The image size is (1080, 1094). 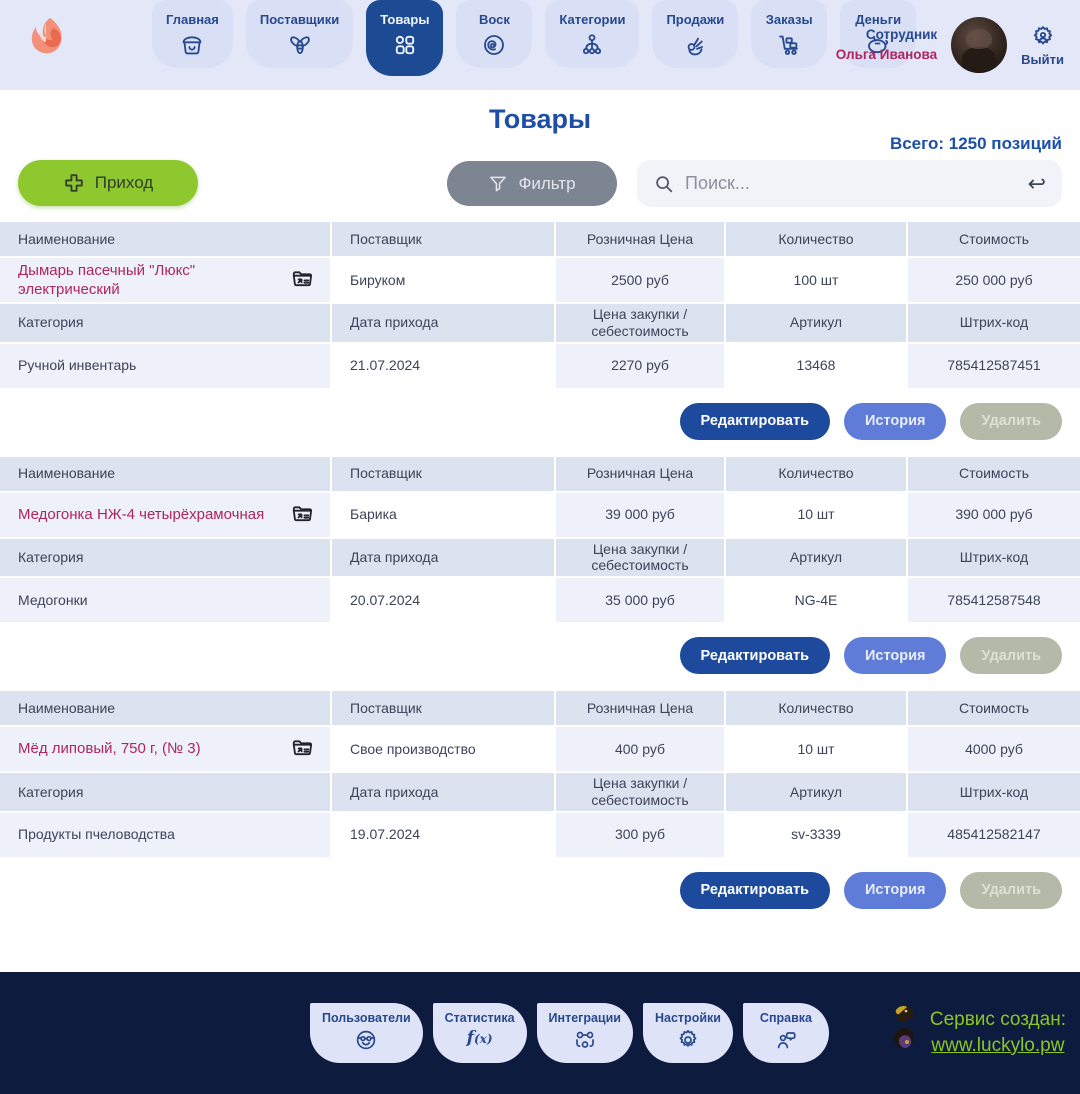 What do you see at coordinates (540, 119) in the screenshot?
I see `page-title: Товары` at bounding box center [540, 119].